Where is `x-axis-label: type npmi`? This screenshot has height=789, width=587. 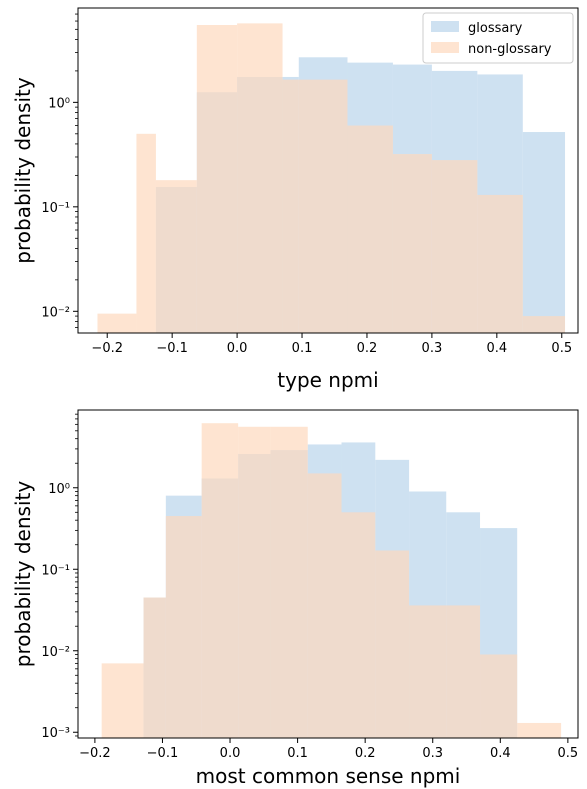
x-axis-label: type npmi is located at coordinates (327, 380).